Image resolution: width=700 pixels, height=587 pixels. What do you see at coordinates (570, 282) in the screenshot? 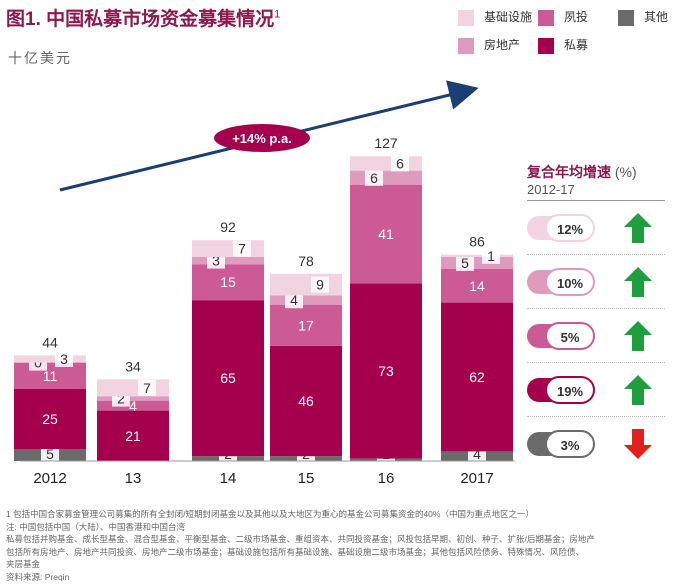
I see `cagr-value: 10%` at bounding box center [570, 282].